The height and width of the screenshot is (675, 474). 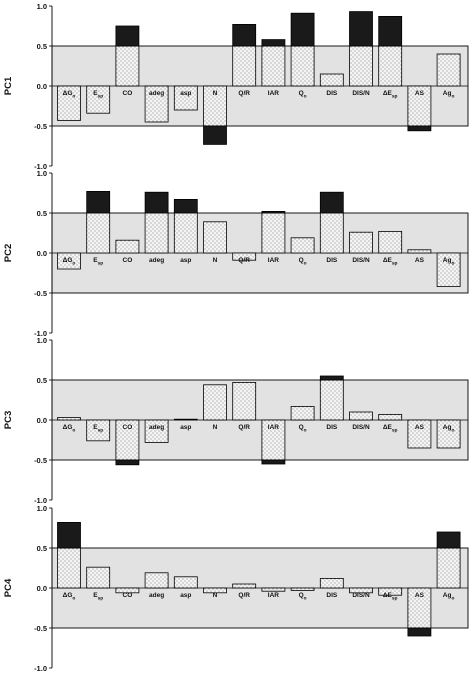 What do you see at coordinates (420, 595) in the screenshot?
I see `category-label: AS` at bounding box center [420, 595].